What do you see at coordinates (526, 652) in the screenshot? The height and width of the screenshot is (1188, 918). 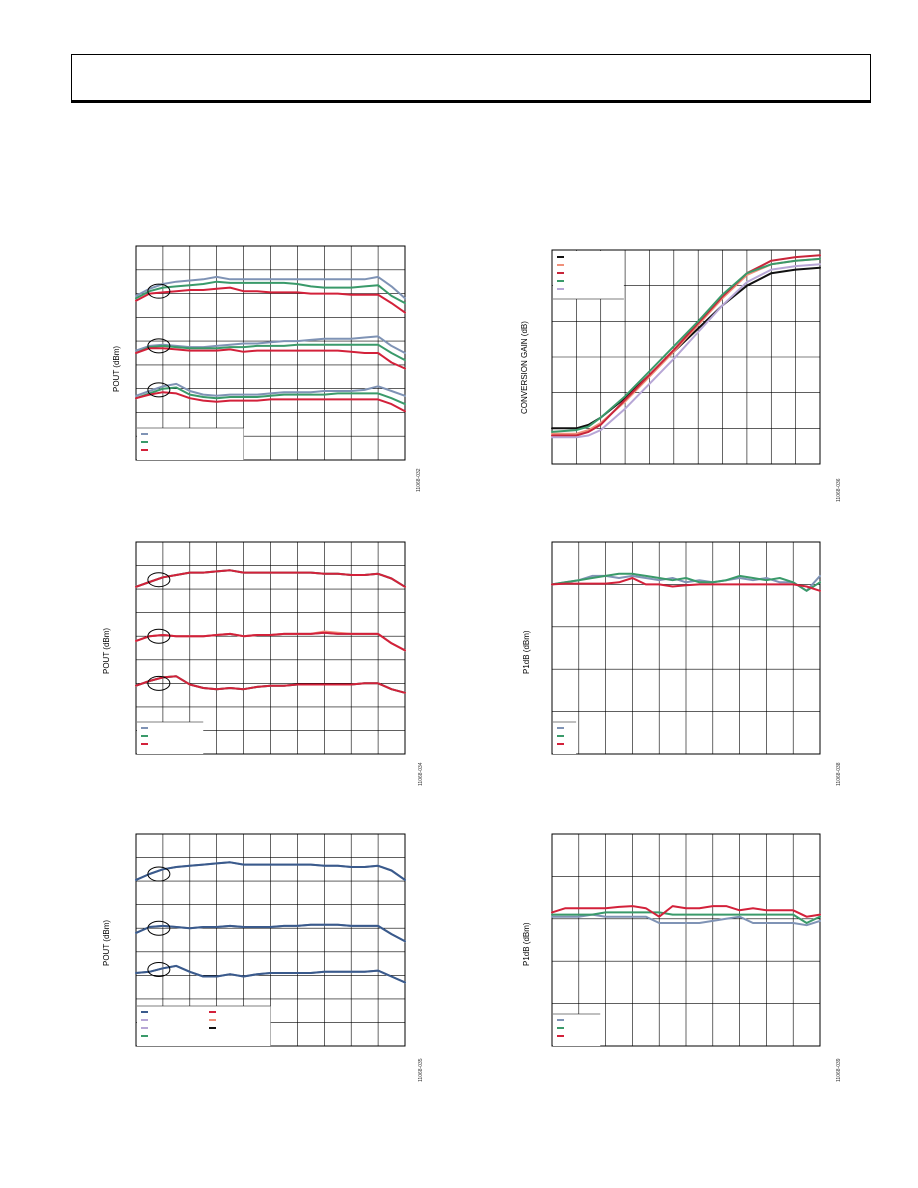 I see `chart-p1db-1-ylabel: P1dB (dBm)` at bounding box center [526, 652].